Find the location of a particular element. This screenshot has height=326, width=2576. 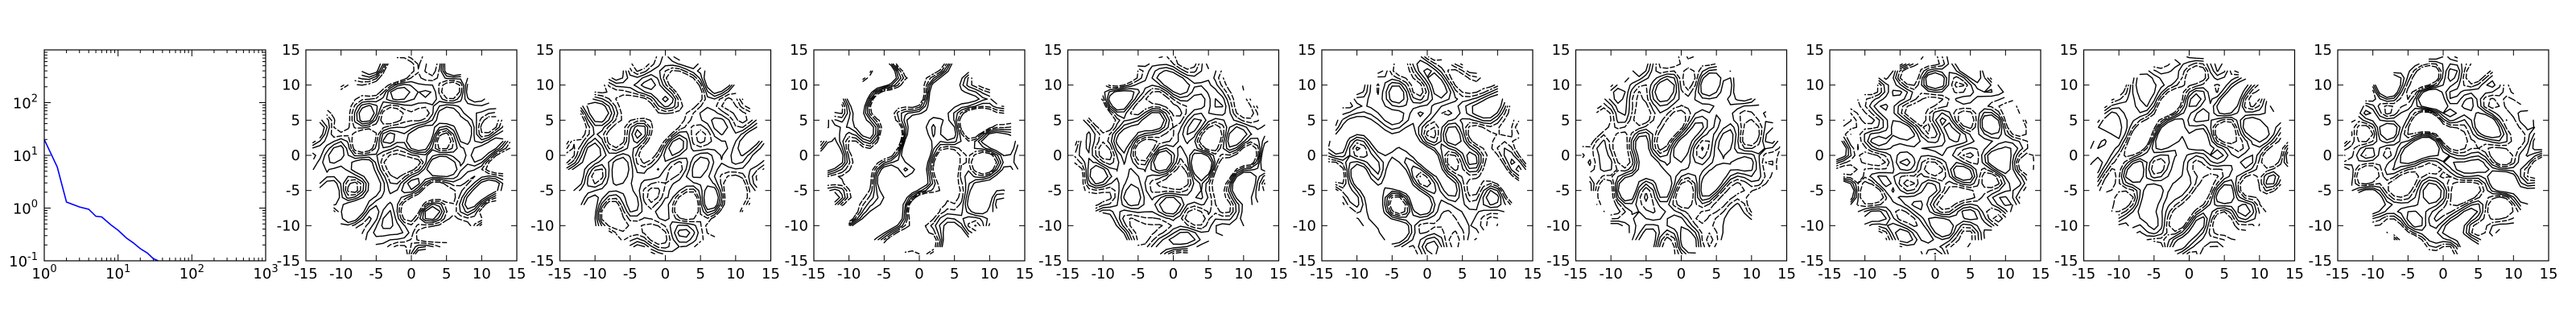

x-tick-label: 10² is located at coordinates (192, 273).